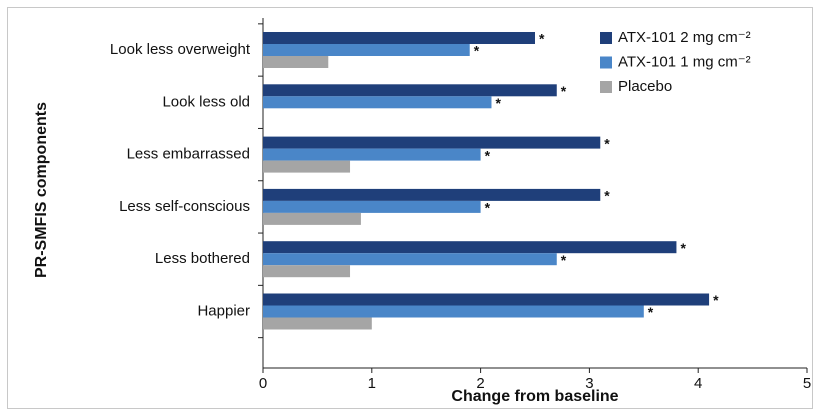 This screenshot has width=821, height=417. I want to click on y-tick-label: Less self-conscious, so click(184, 206).